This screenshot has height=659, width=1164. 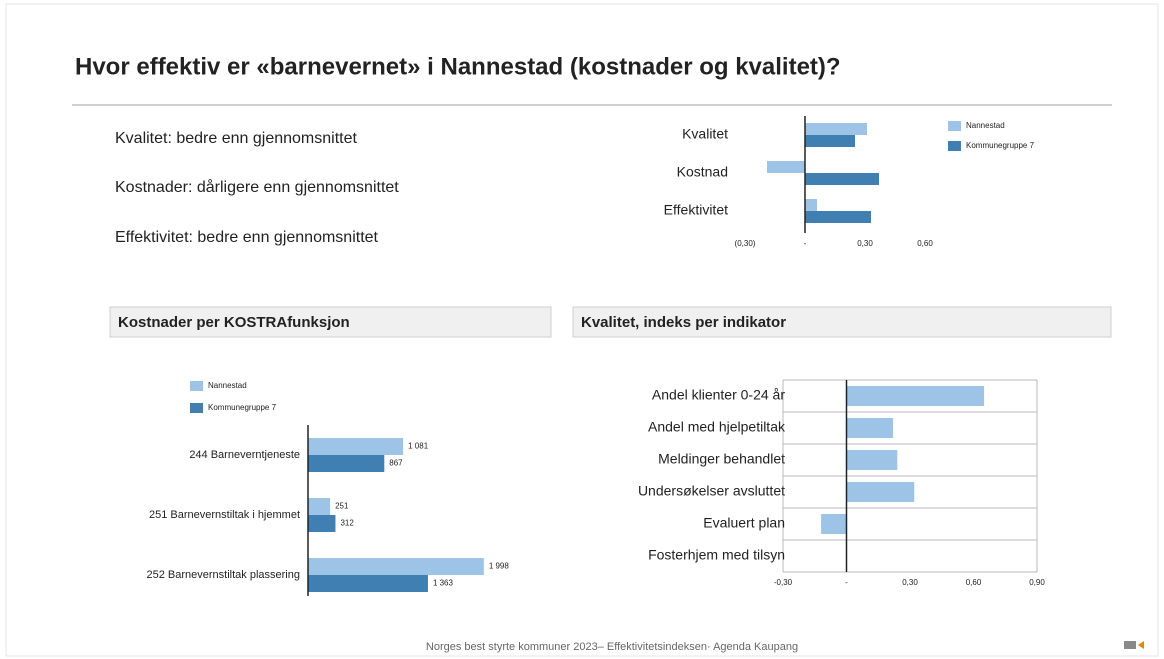 I want to click on value-label: 251, so click(x=342, y=506).